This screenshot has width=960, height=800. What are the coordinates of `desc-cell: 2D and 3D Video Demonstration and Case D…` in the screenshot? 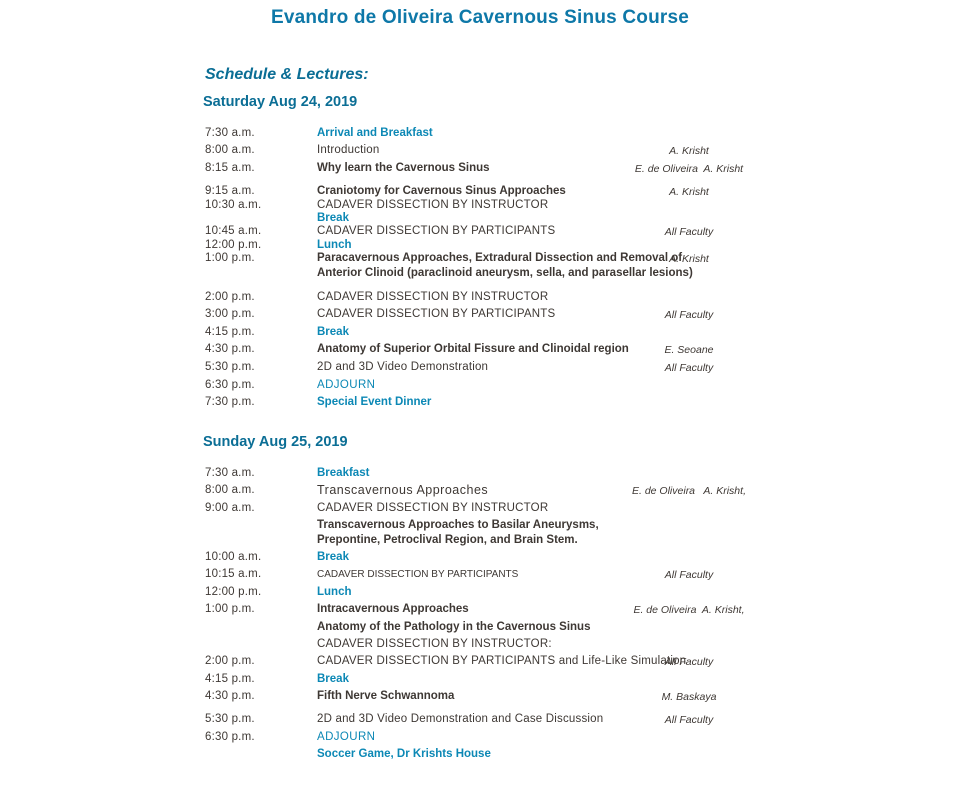 It's located at (463, 719).